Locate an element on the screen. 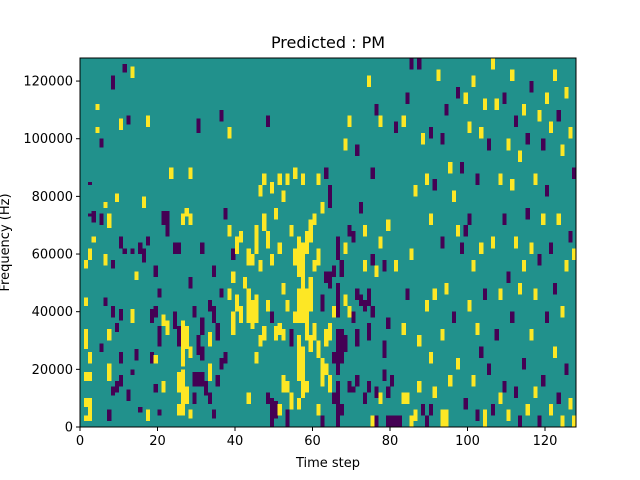 This screenshot has height=480, width=640. y-axis-ticks: 0 20000 40000 60000 80000 100000 120000 is located at coordinates (51, 255).